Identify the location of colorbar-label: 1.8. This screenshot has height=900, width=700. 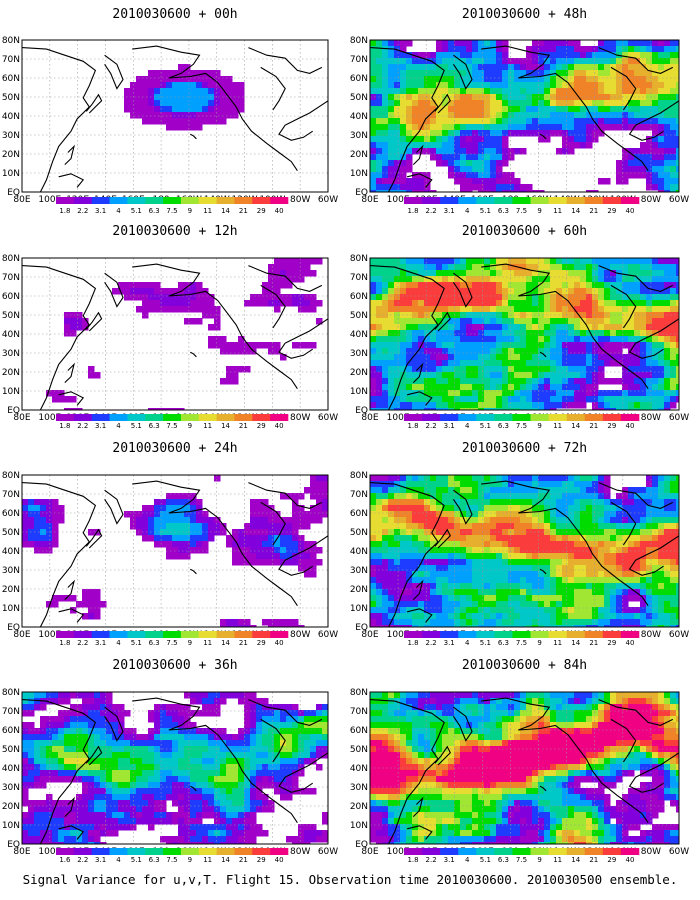
(64, 643).